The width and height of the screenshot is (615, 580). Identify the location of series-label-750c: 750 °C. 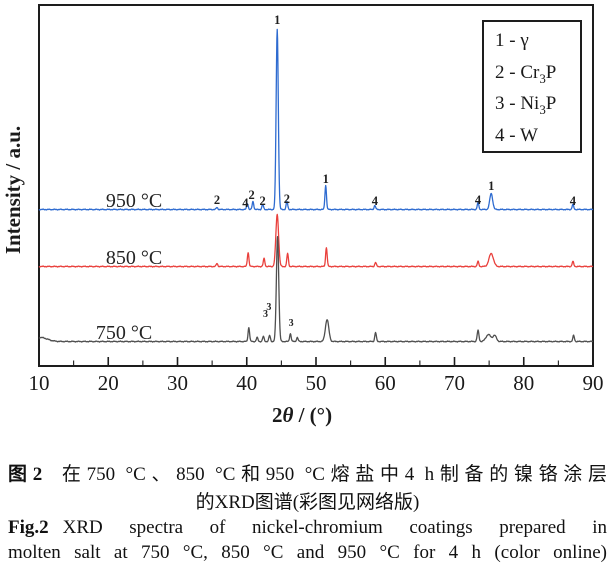
(124, 333).